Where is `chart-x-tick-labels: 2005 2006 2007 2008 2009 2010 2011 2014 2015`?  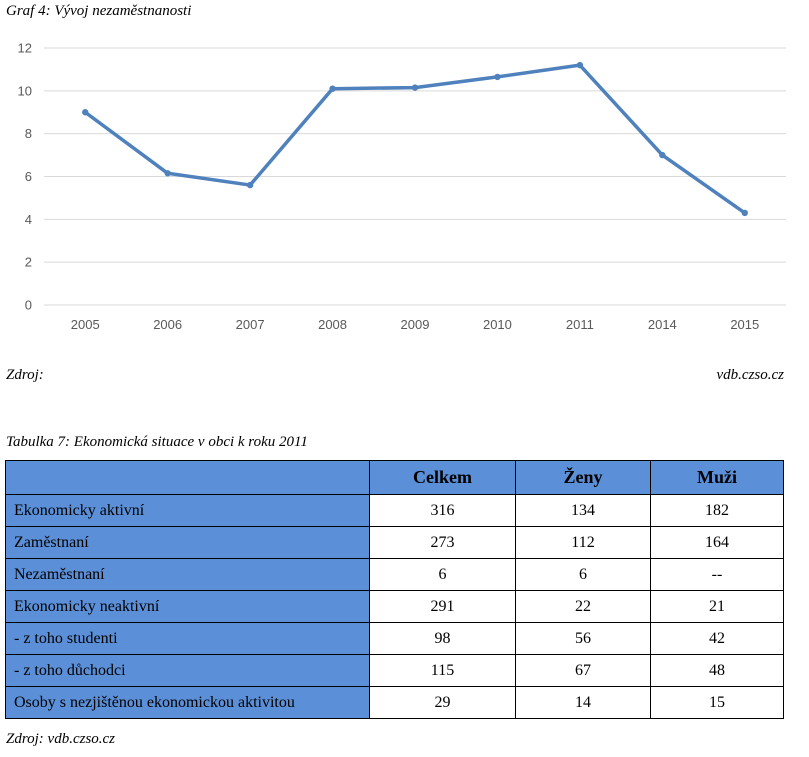
chart-x-tick-labels: 2005 2006 2007 2008 2009 2010 2011 2014 2015 is located at coordinates (415, 324).